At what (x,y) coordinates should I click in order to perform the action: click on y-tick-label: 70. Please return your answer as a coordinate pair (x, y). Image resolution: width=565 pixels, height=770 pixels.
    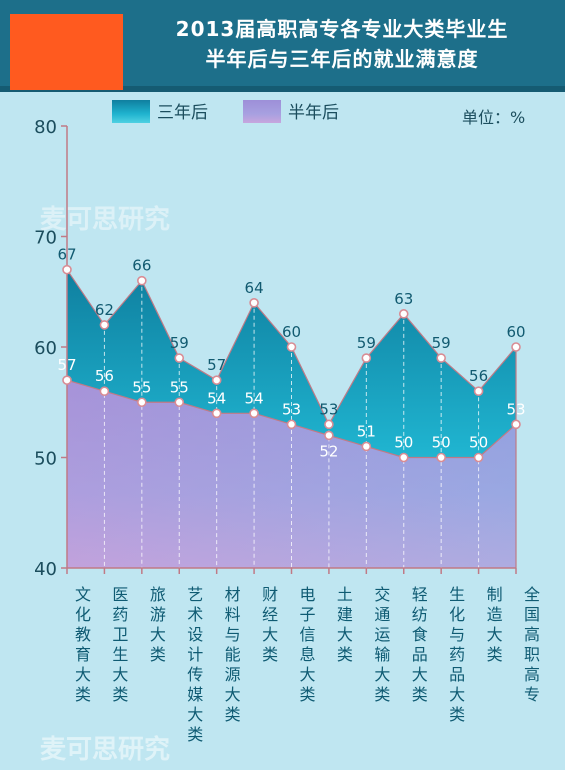
    Looking at the image, I should click on (45, 238).